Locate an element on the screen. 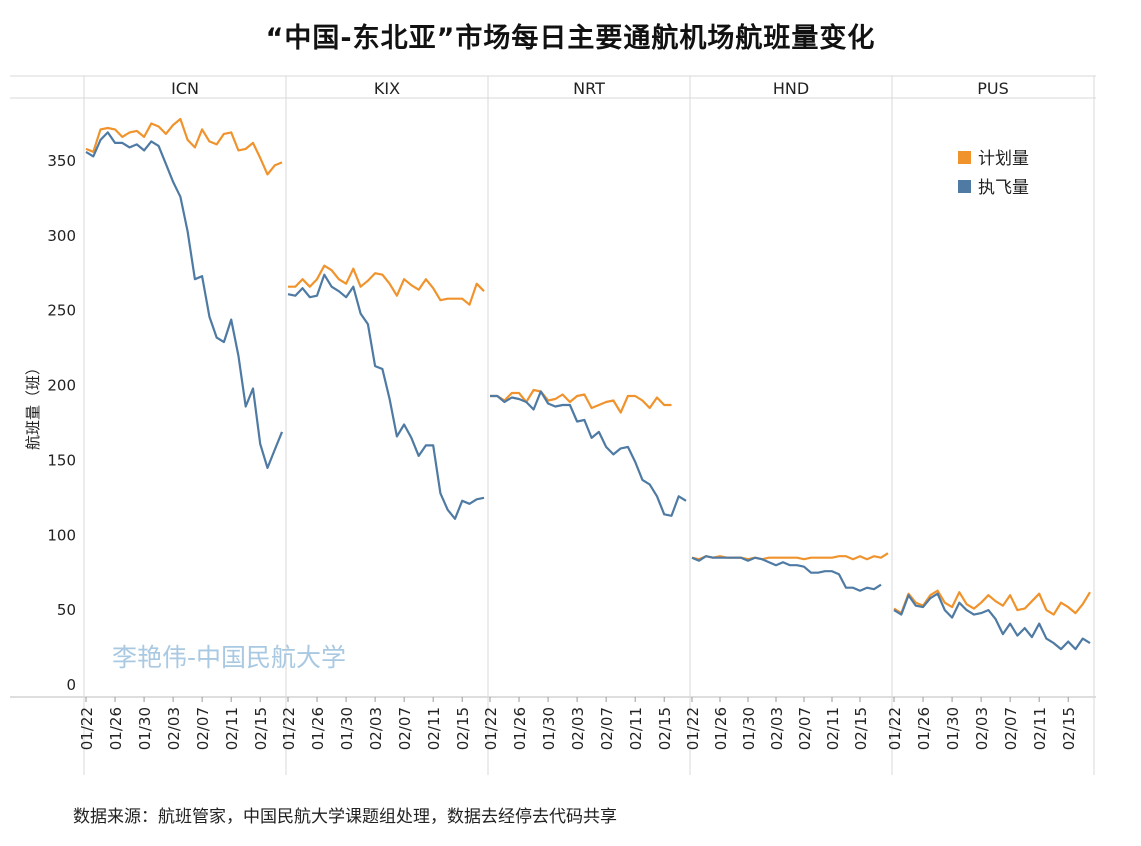  series-line-hnd-executed is located at coordinates (786, 573).